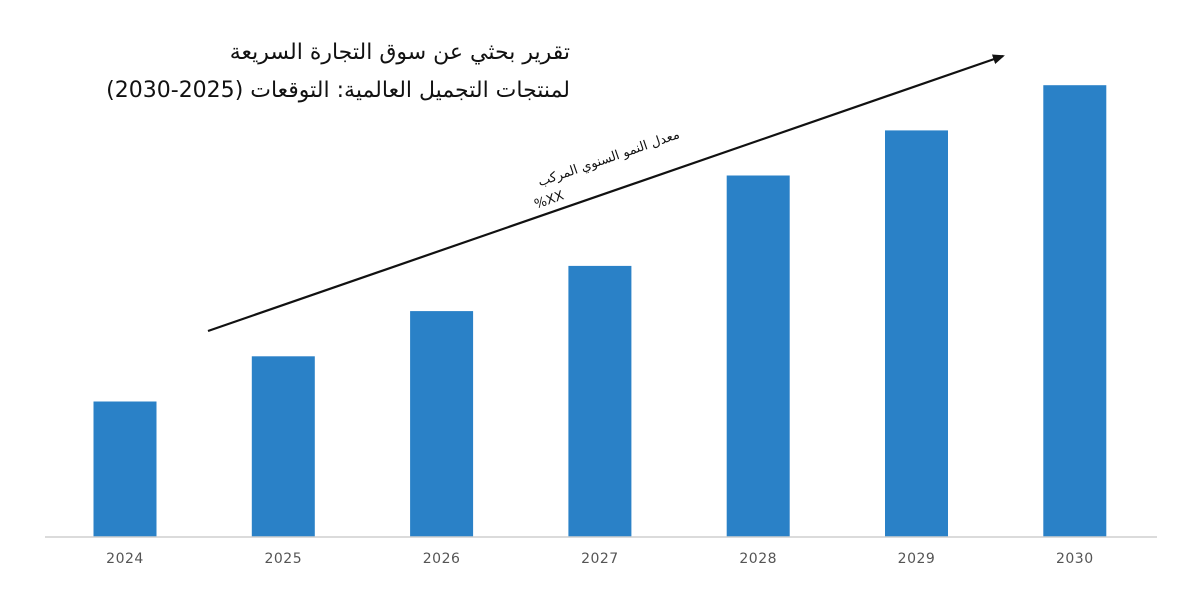  I want to click on bar-2028, so click(758, 356).